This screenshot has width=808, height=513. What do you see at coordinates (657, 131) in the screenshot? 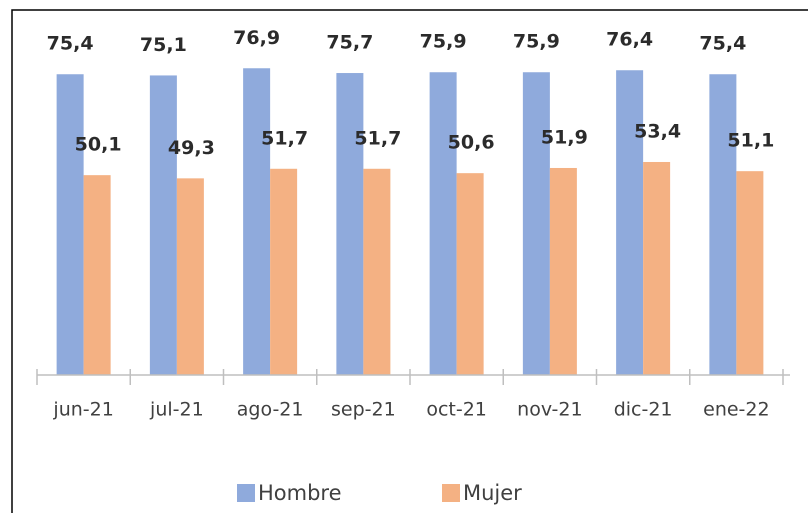
I see `data-label: 53,4` at bounding box center [657, 131].